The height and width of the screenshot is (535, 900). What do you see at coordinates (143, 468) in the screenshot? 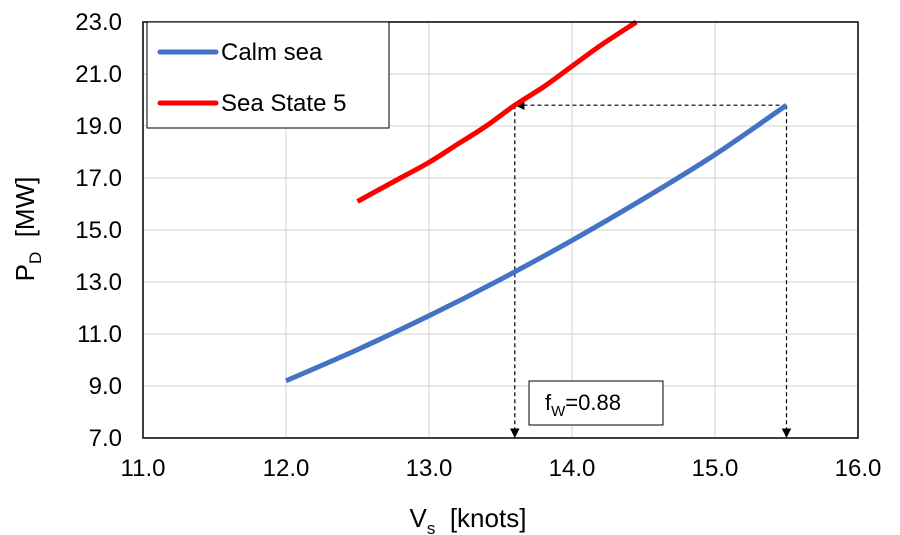
I see `x-tick-label: 11.0` at bounding box center [143, 468].